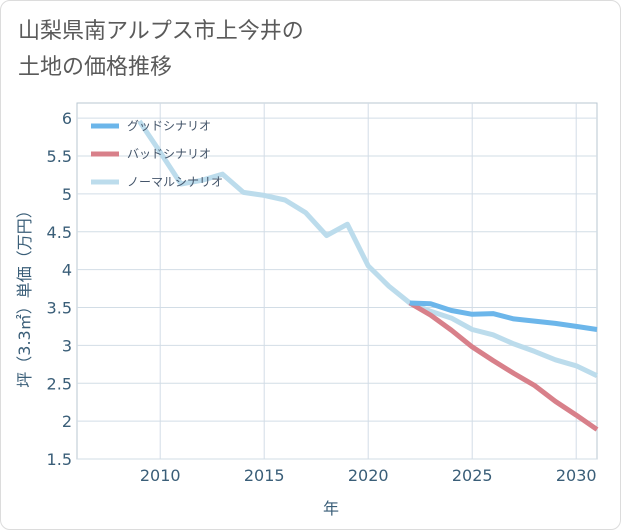  I want to click on y-tick-label: 4, so click(67, 270).